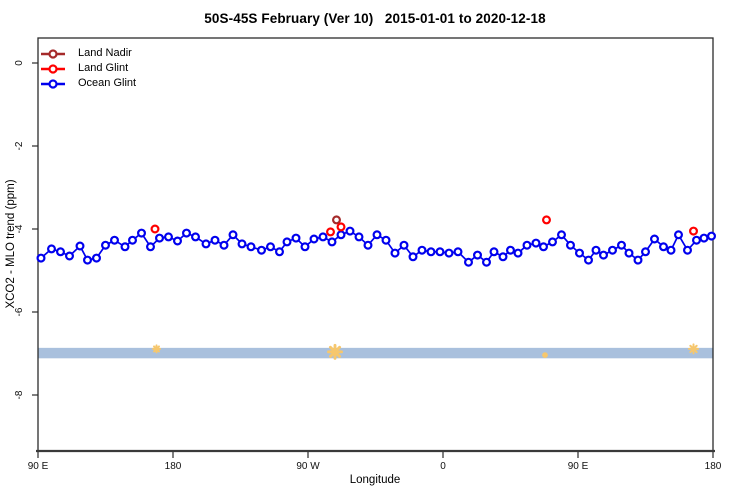  I want to click on svg-text: -8, so click(19, 394).